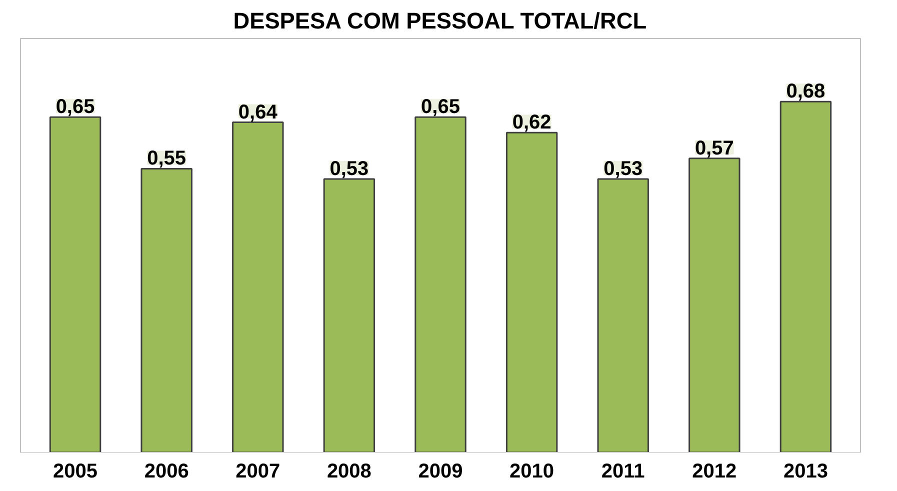  What do you see at coordinates (166, 159) in the screenshot?
I see `data-label: 0,55` at bounding box center [166, 159].